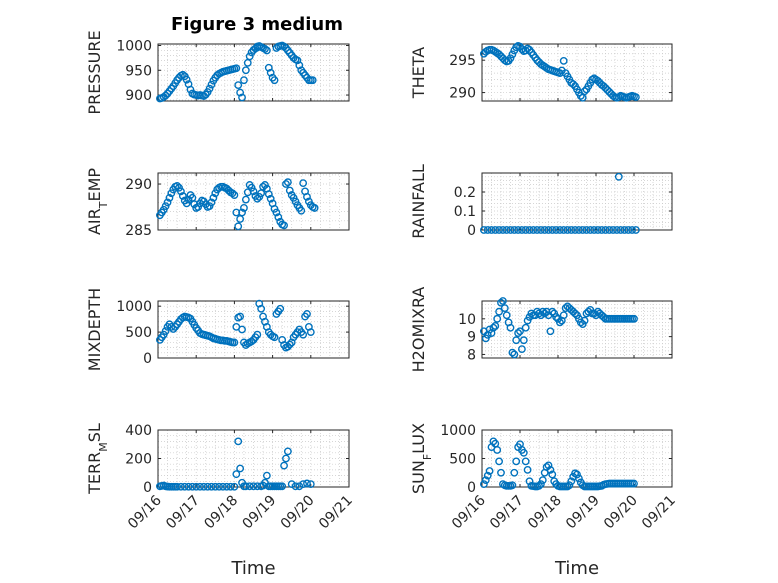 The width and height of the screenshot is (778, 583). I want to click on grid, so click(253, 329).